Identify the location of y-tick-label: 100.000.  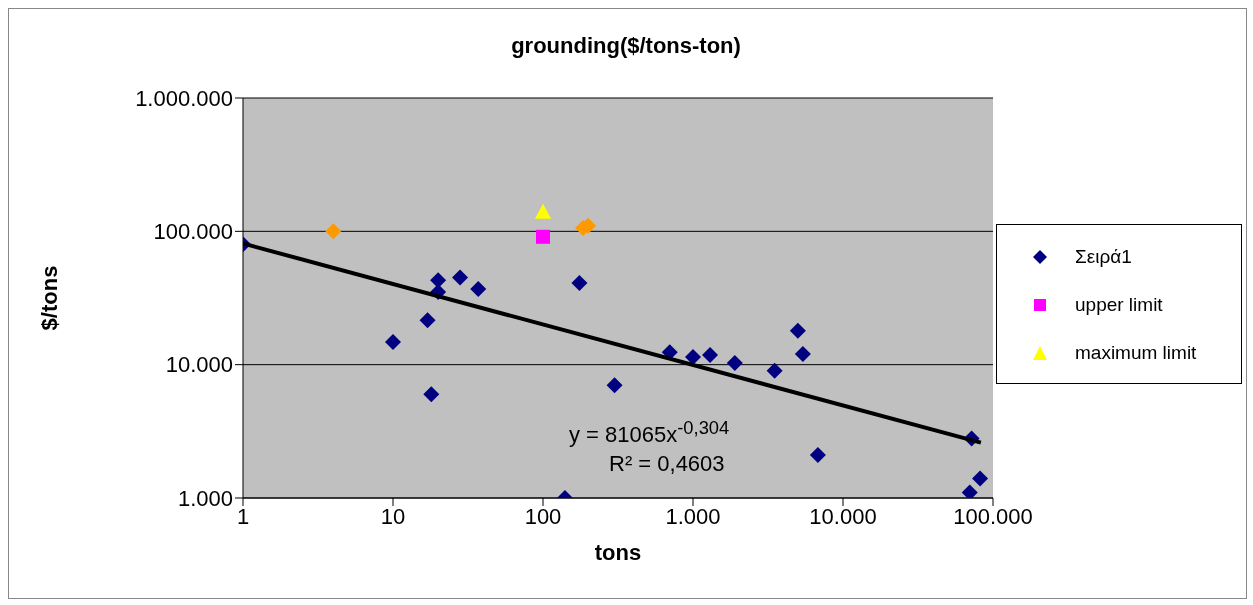
(193, 232).